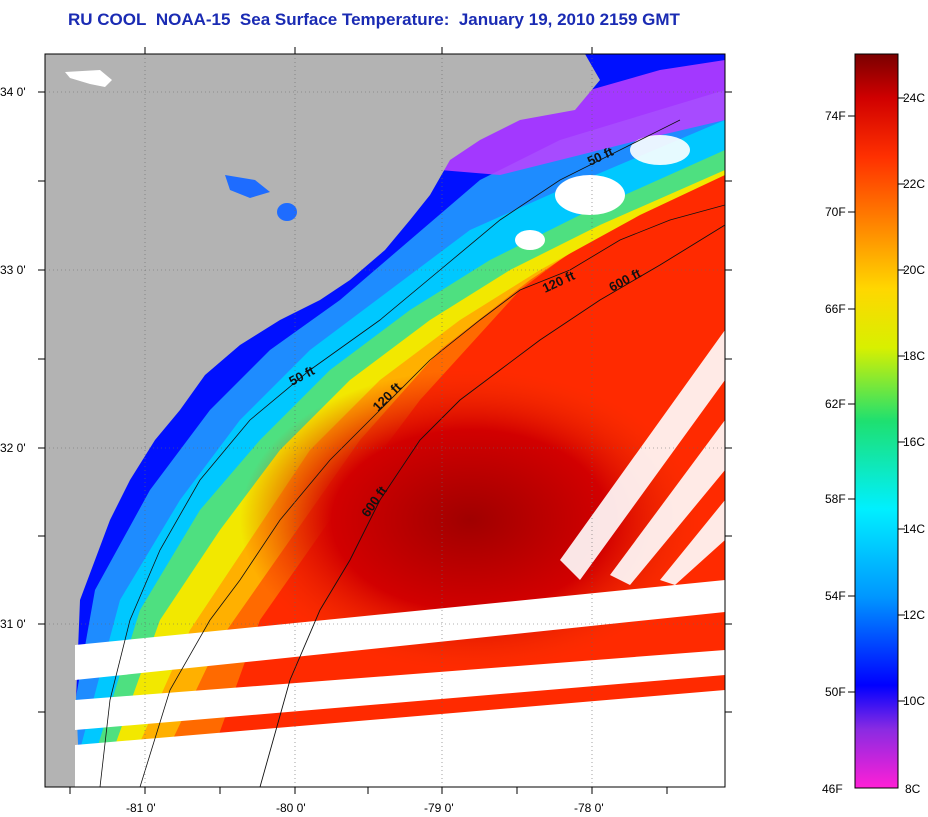 The height and width of the screenshot is (817, 928). I want to click on colorbar-f-62: 62F, so click(835, 404).